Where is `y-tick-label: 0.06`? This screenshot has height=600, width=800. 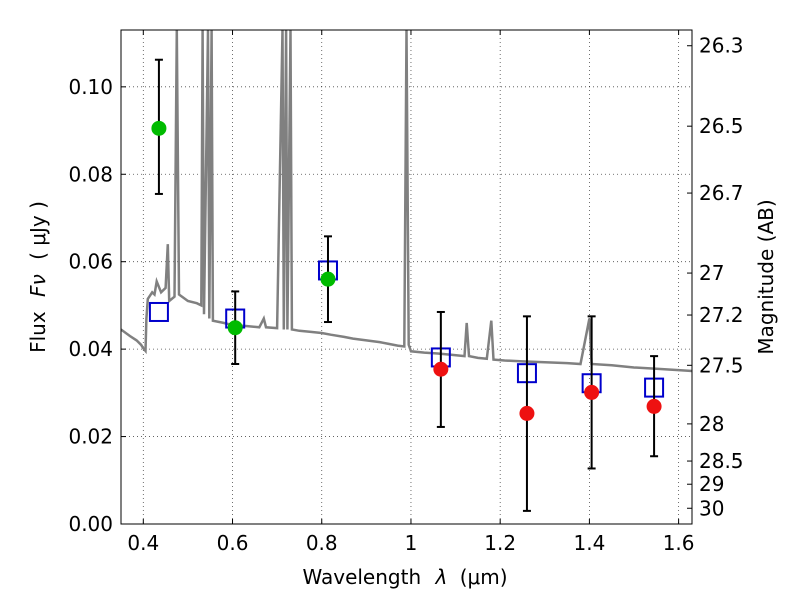 y-tick-label: 0.06 is located at coordinates (90, 262).